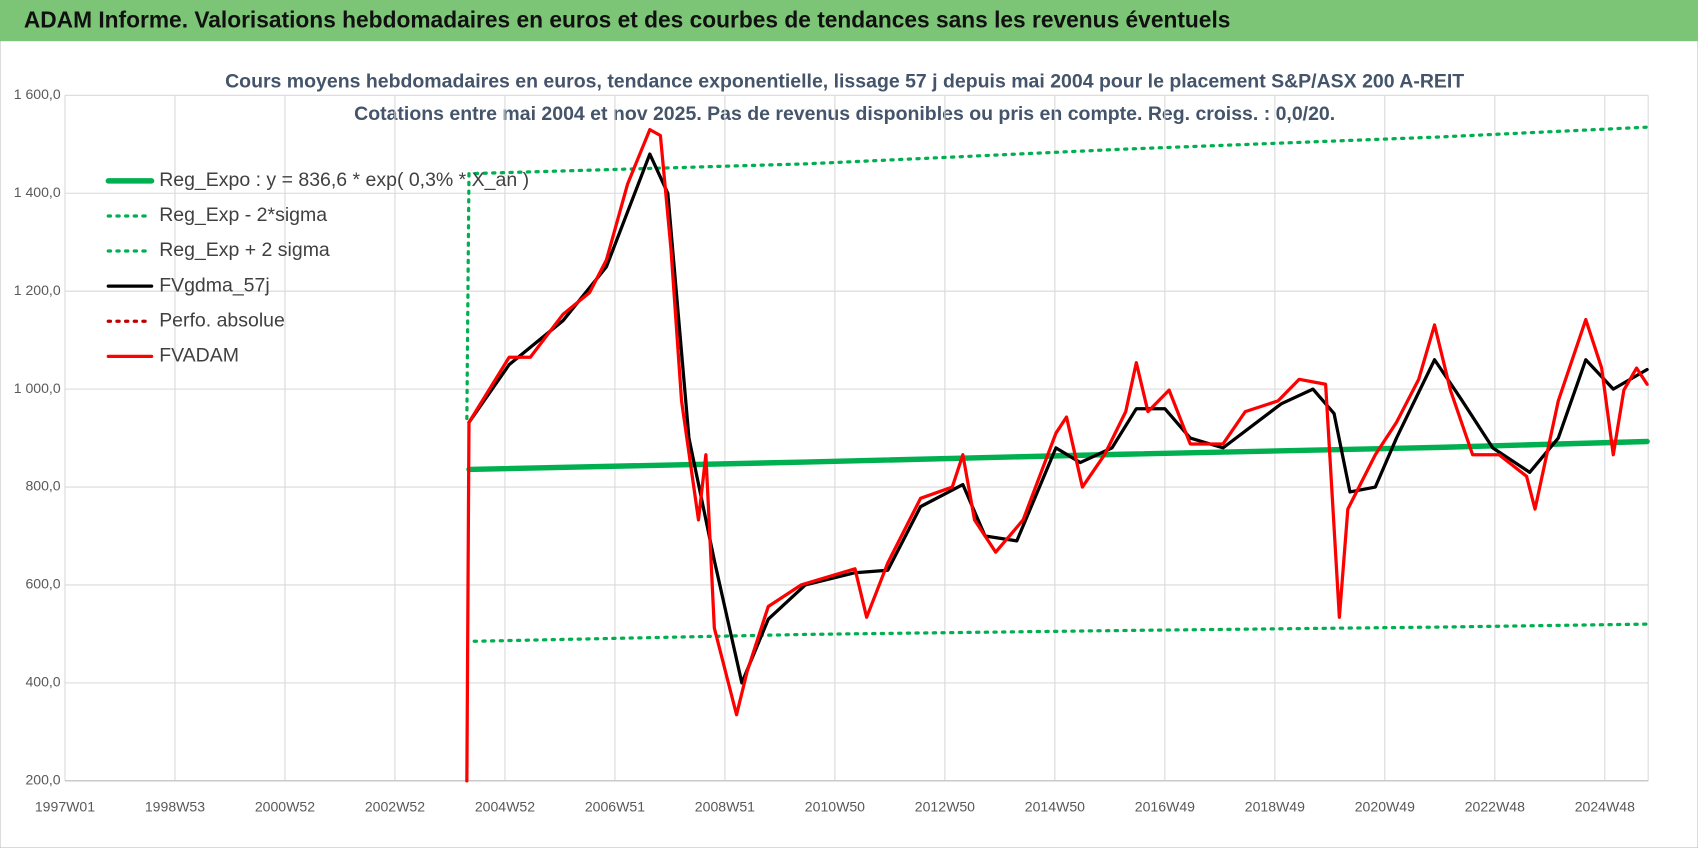  Describe the element at coordinates (37, 388) in the screenshot. I see `y-tick-label: 1 000,0` at that location.